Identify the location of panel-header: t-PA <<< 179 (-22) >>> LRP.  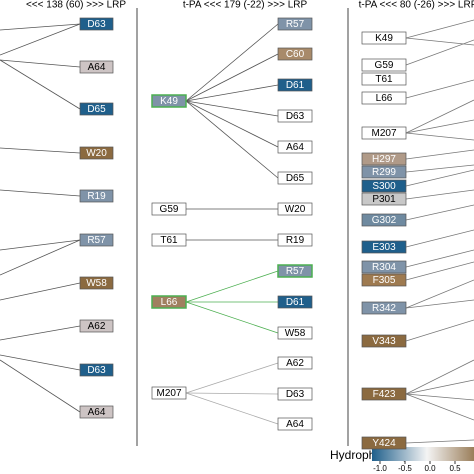
(245, 5).